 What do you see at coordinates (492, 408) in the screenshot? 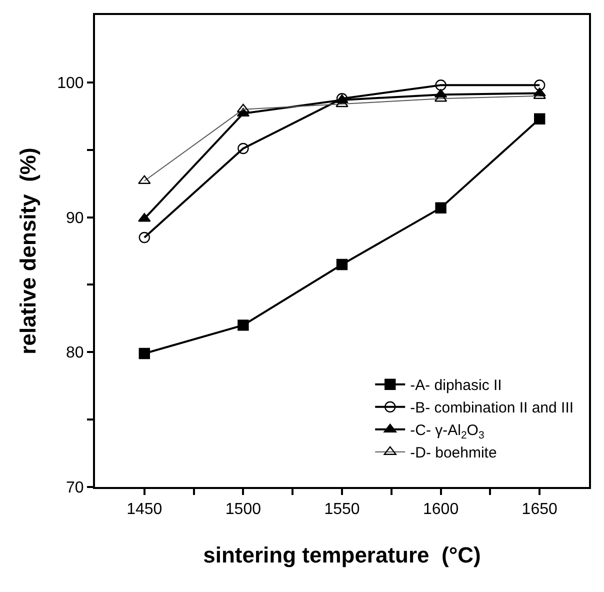
I see `legend-label: -B- combination II and III` at bounding box center [492, 408].